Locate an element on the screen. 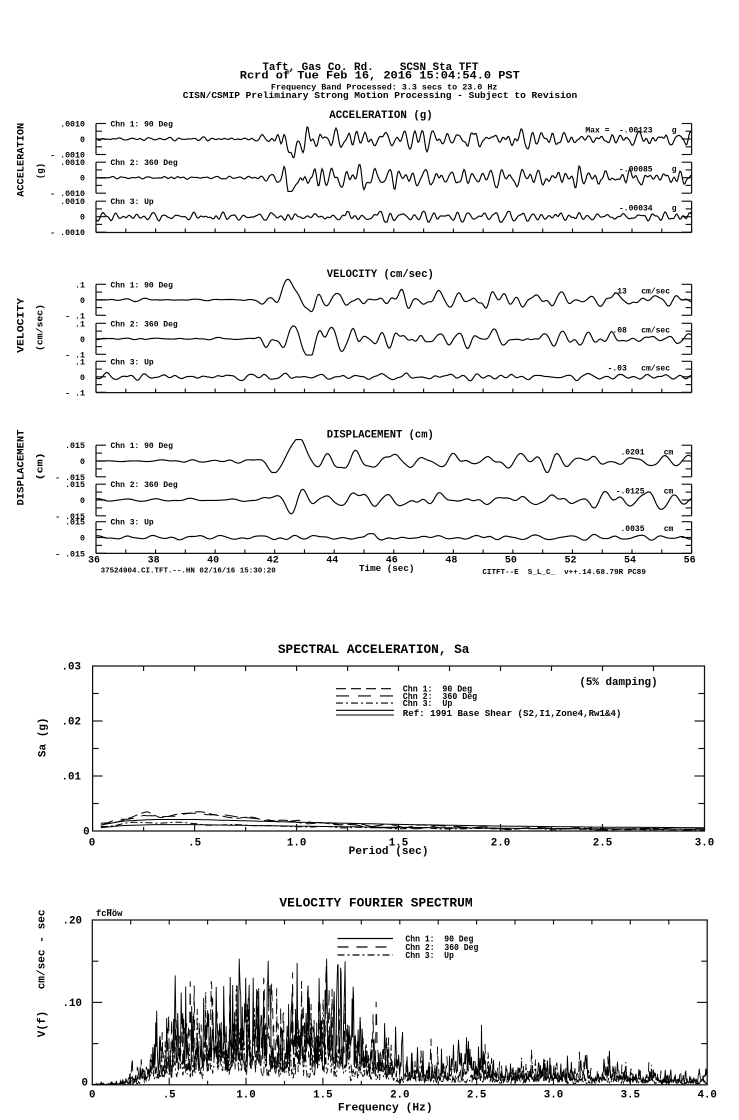 The height and width of the screenshot is (1120, 739). svg-text: DISPLACEMENT is located at coordinates (22, 468).